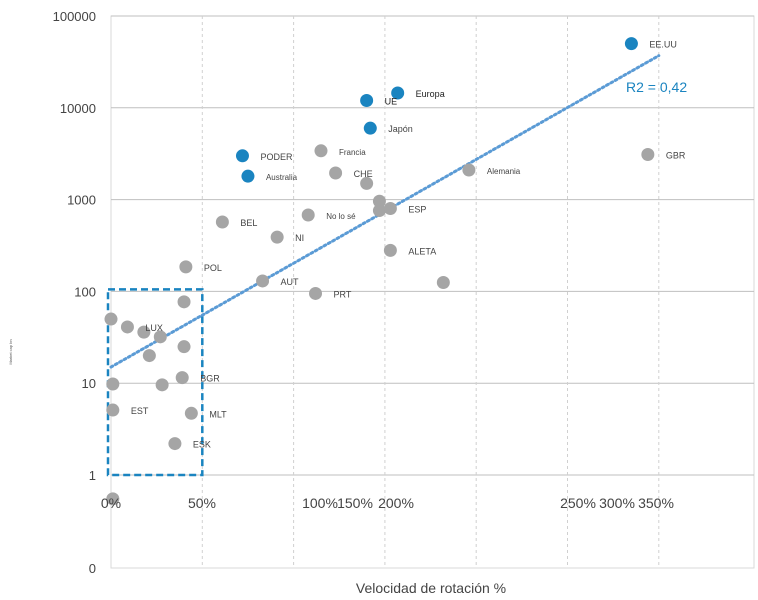 Image resolution: width=758 pixels, height=600 pixels. I want to click on point-label: Alemania, so click(504, 171).